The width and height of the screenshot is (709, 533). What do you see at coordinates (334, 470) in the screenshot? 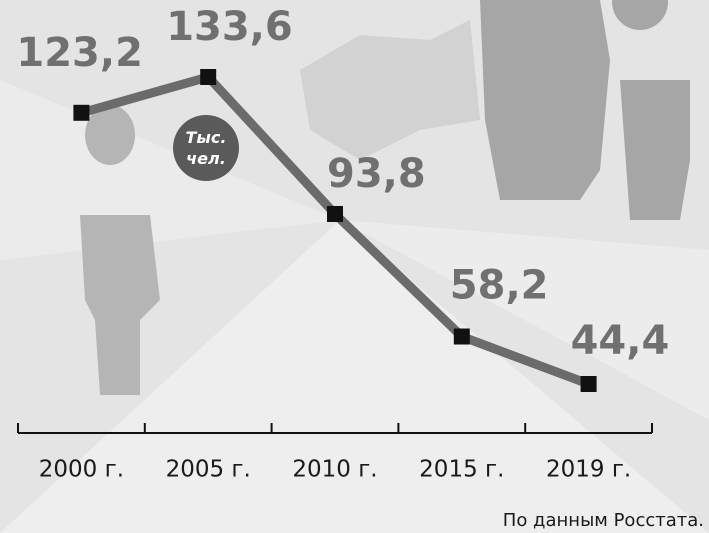
I see `x-tick-label: 2010 г.` at bounding box center [334, 470].